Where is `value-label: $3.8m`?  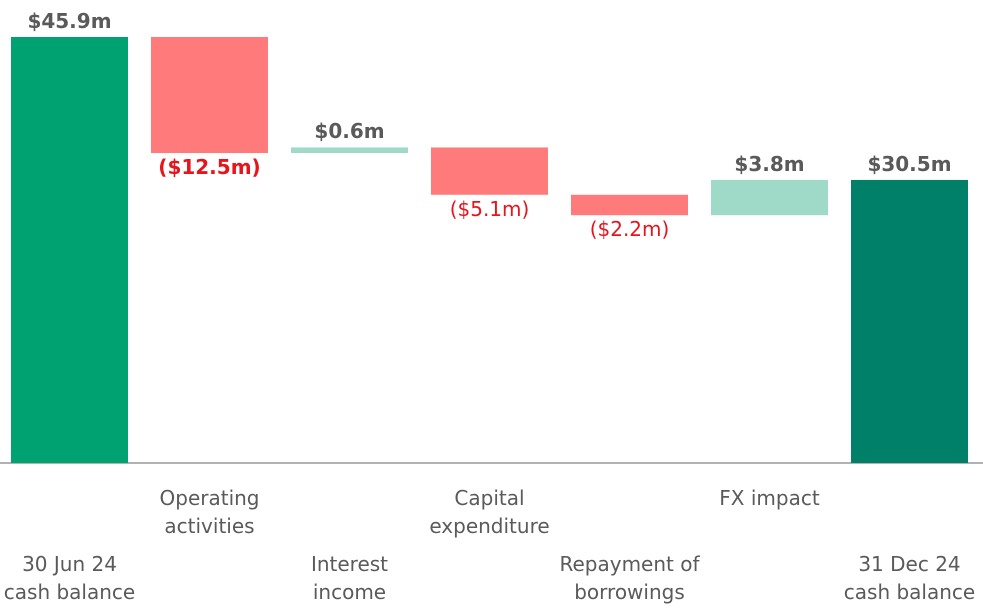 value-label: $3.8m is located at coordinates (769, 163).